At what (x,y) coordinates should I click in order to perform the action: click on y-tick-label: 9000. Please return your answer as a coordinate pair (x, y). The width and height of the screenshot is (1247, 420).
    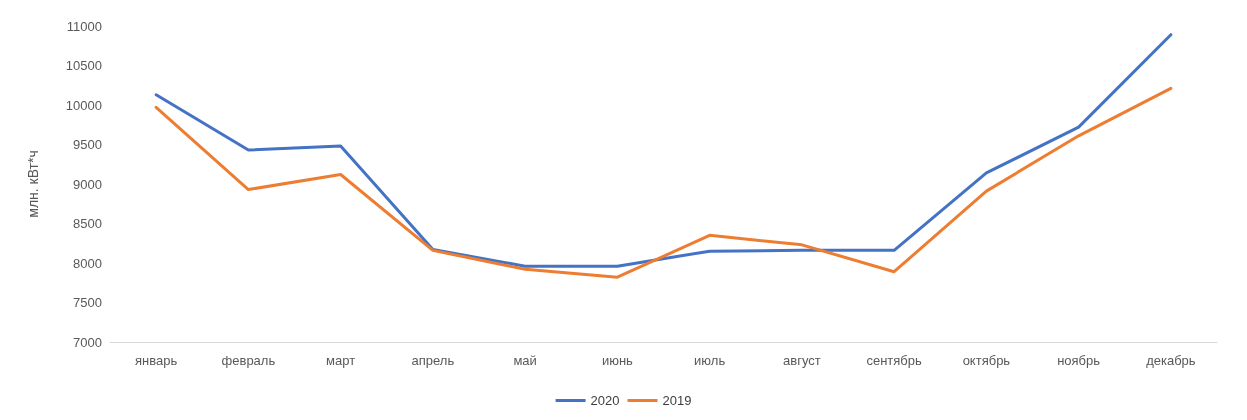
    Looking at the image, I should click on (87, 184).